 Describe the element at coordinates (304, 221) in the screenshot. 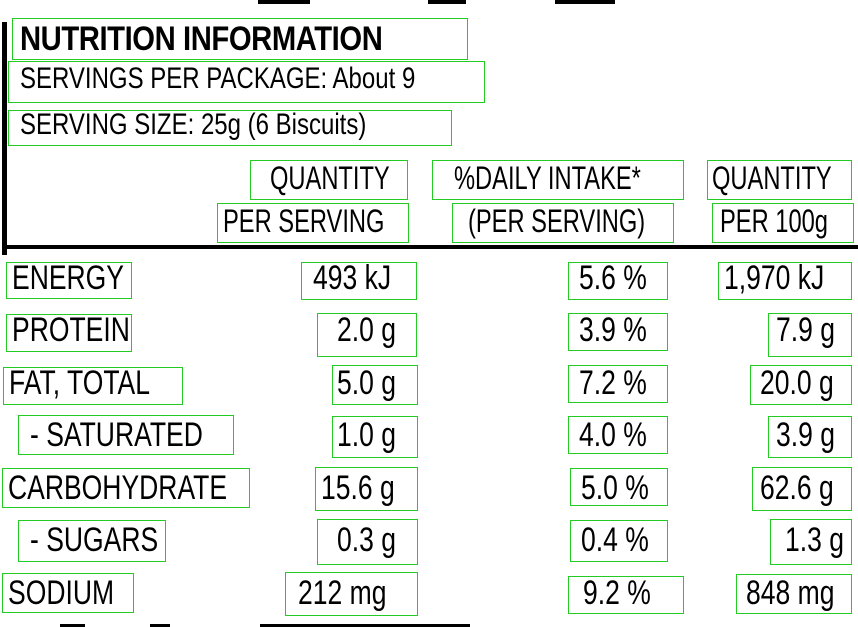

I see `header-qty-serving-line2: PER SERVING` at that location.